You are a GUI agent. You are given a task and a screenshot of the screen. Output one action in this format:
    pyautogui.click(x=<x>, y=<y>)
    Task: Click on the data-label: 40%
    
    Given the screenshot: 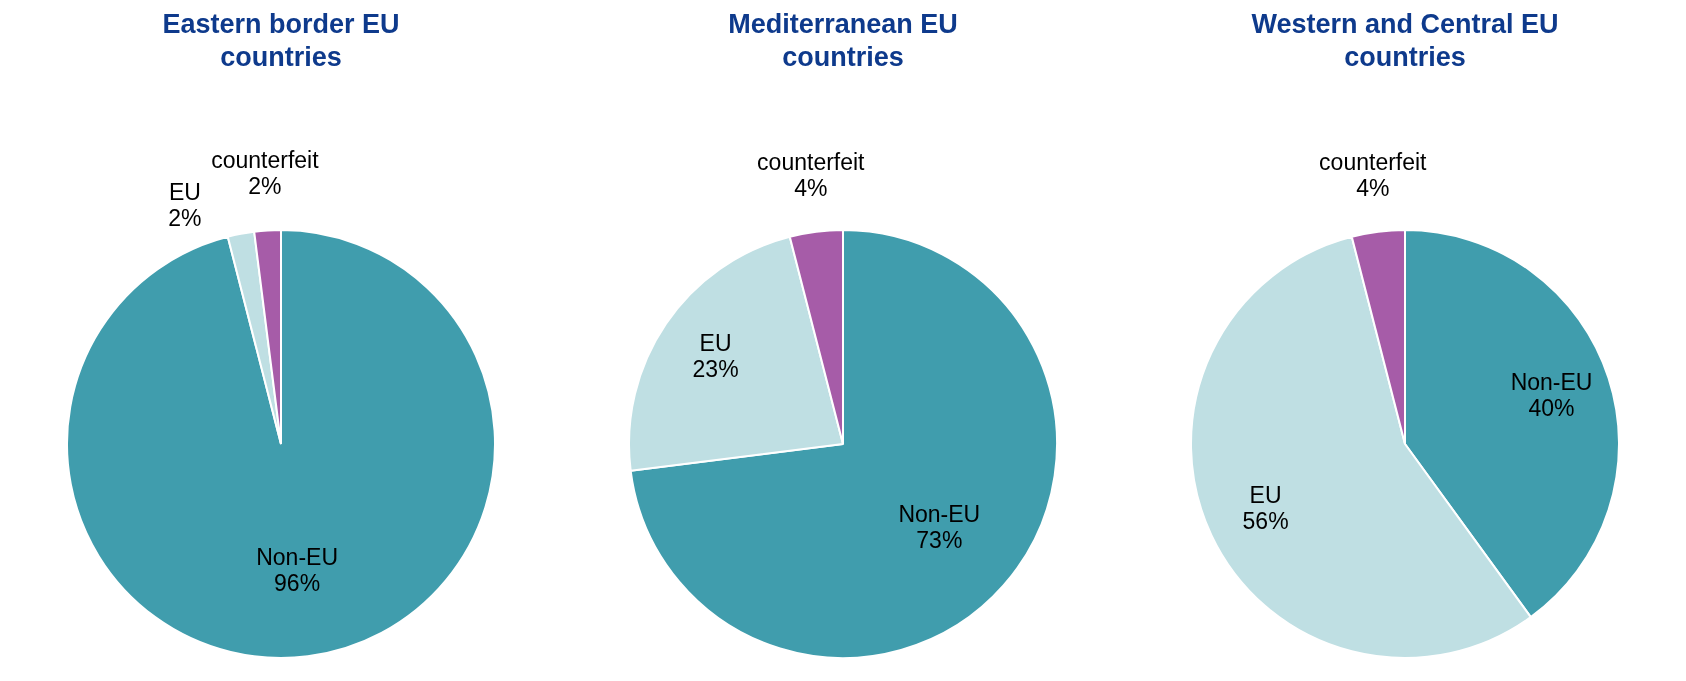 What is the action you would take?
    pyautogui.click(x=1551, y=407)
    